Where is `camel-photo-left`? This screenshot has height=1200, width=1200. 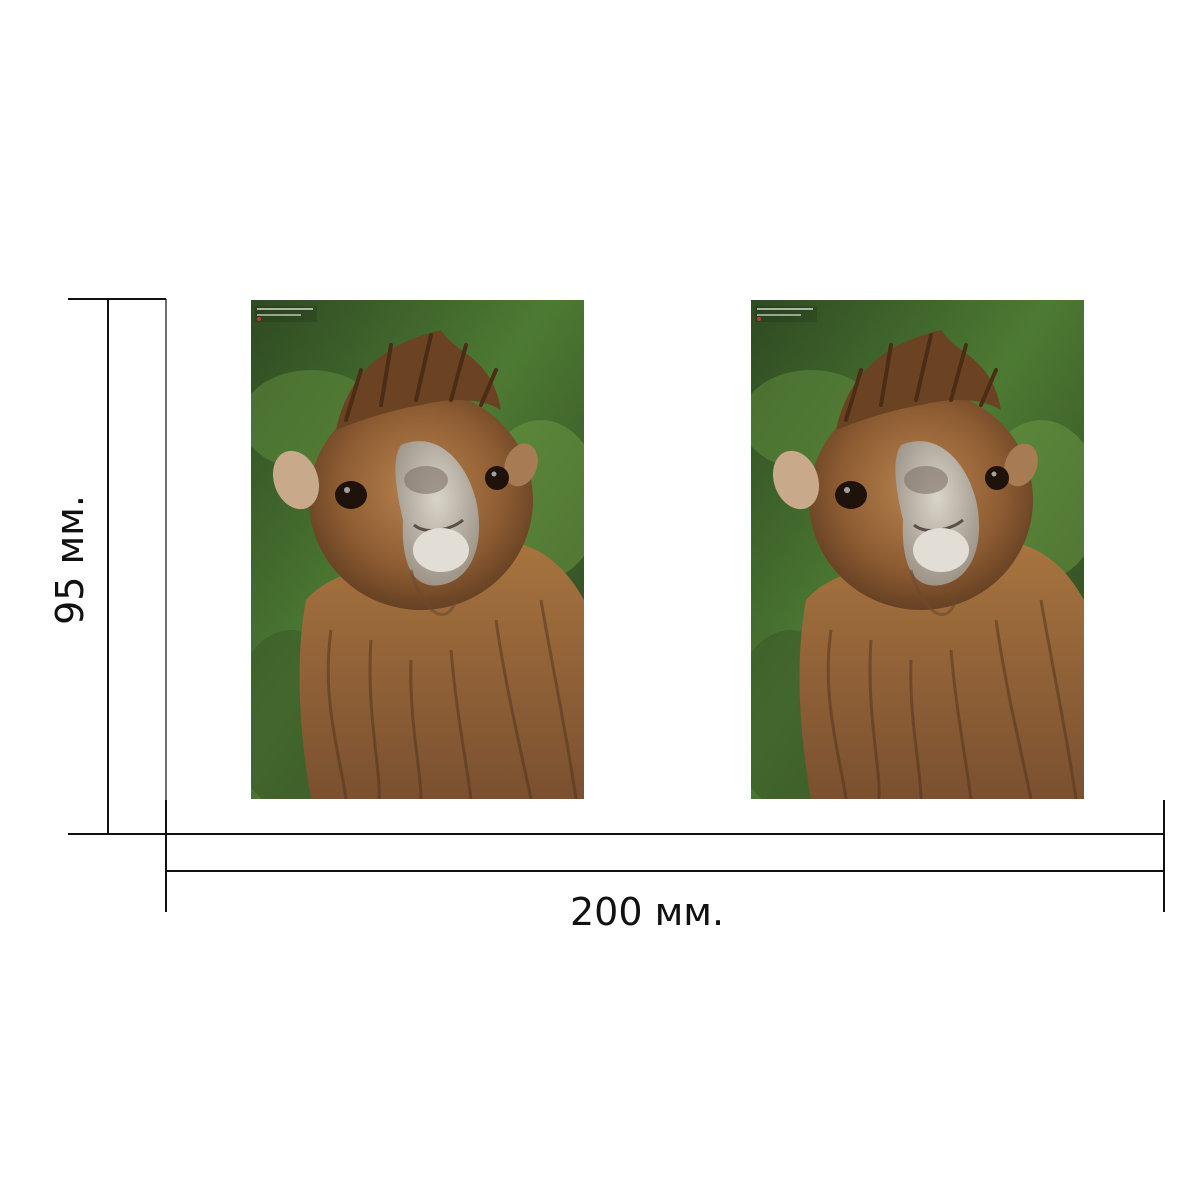
camel-photo-left is located at coordinates (417, 549).